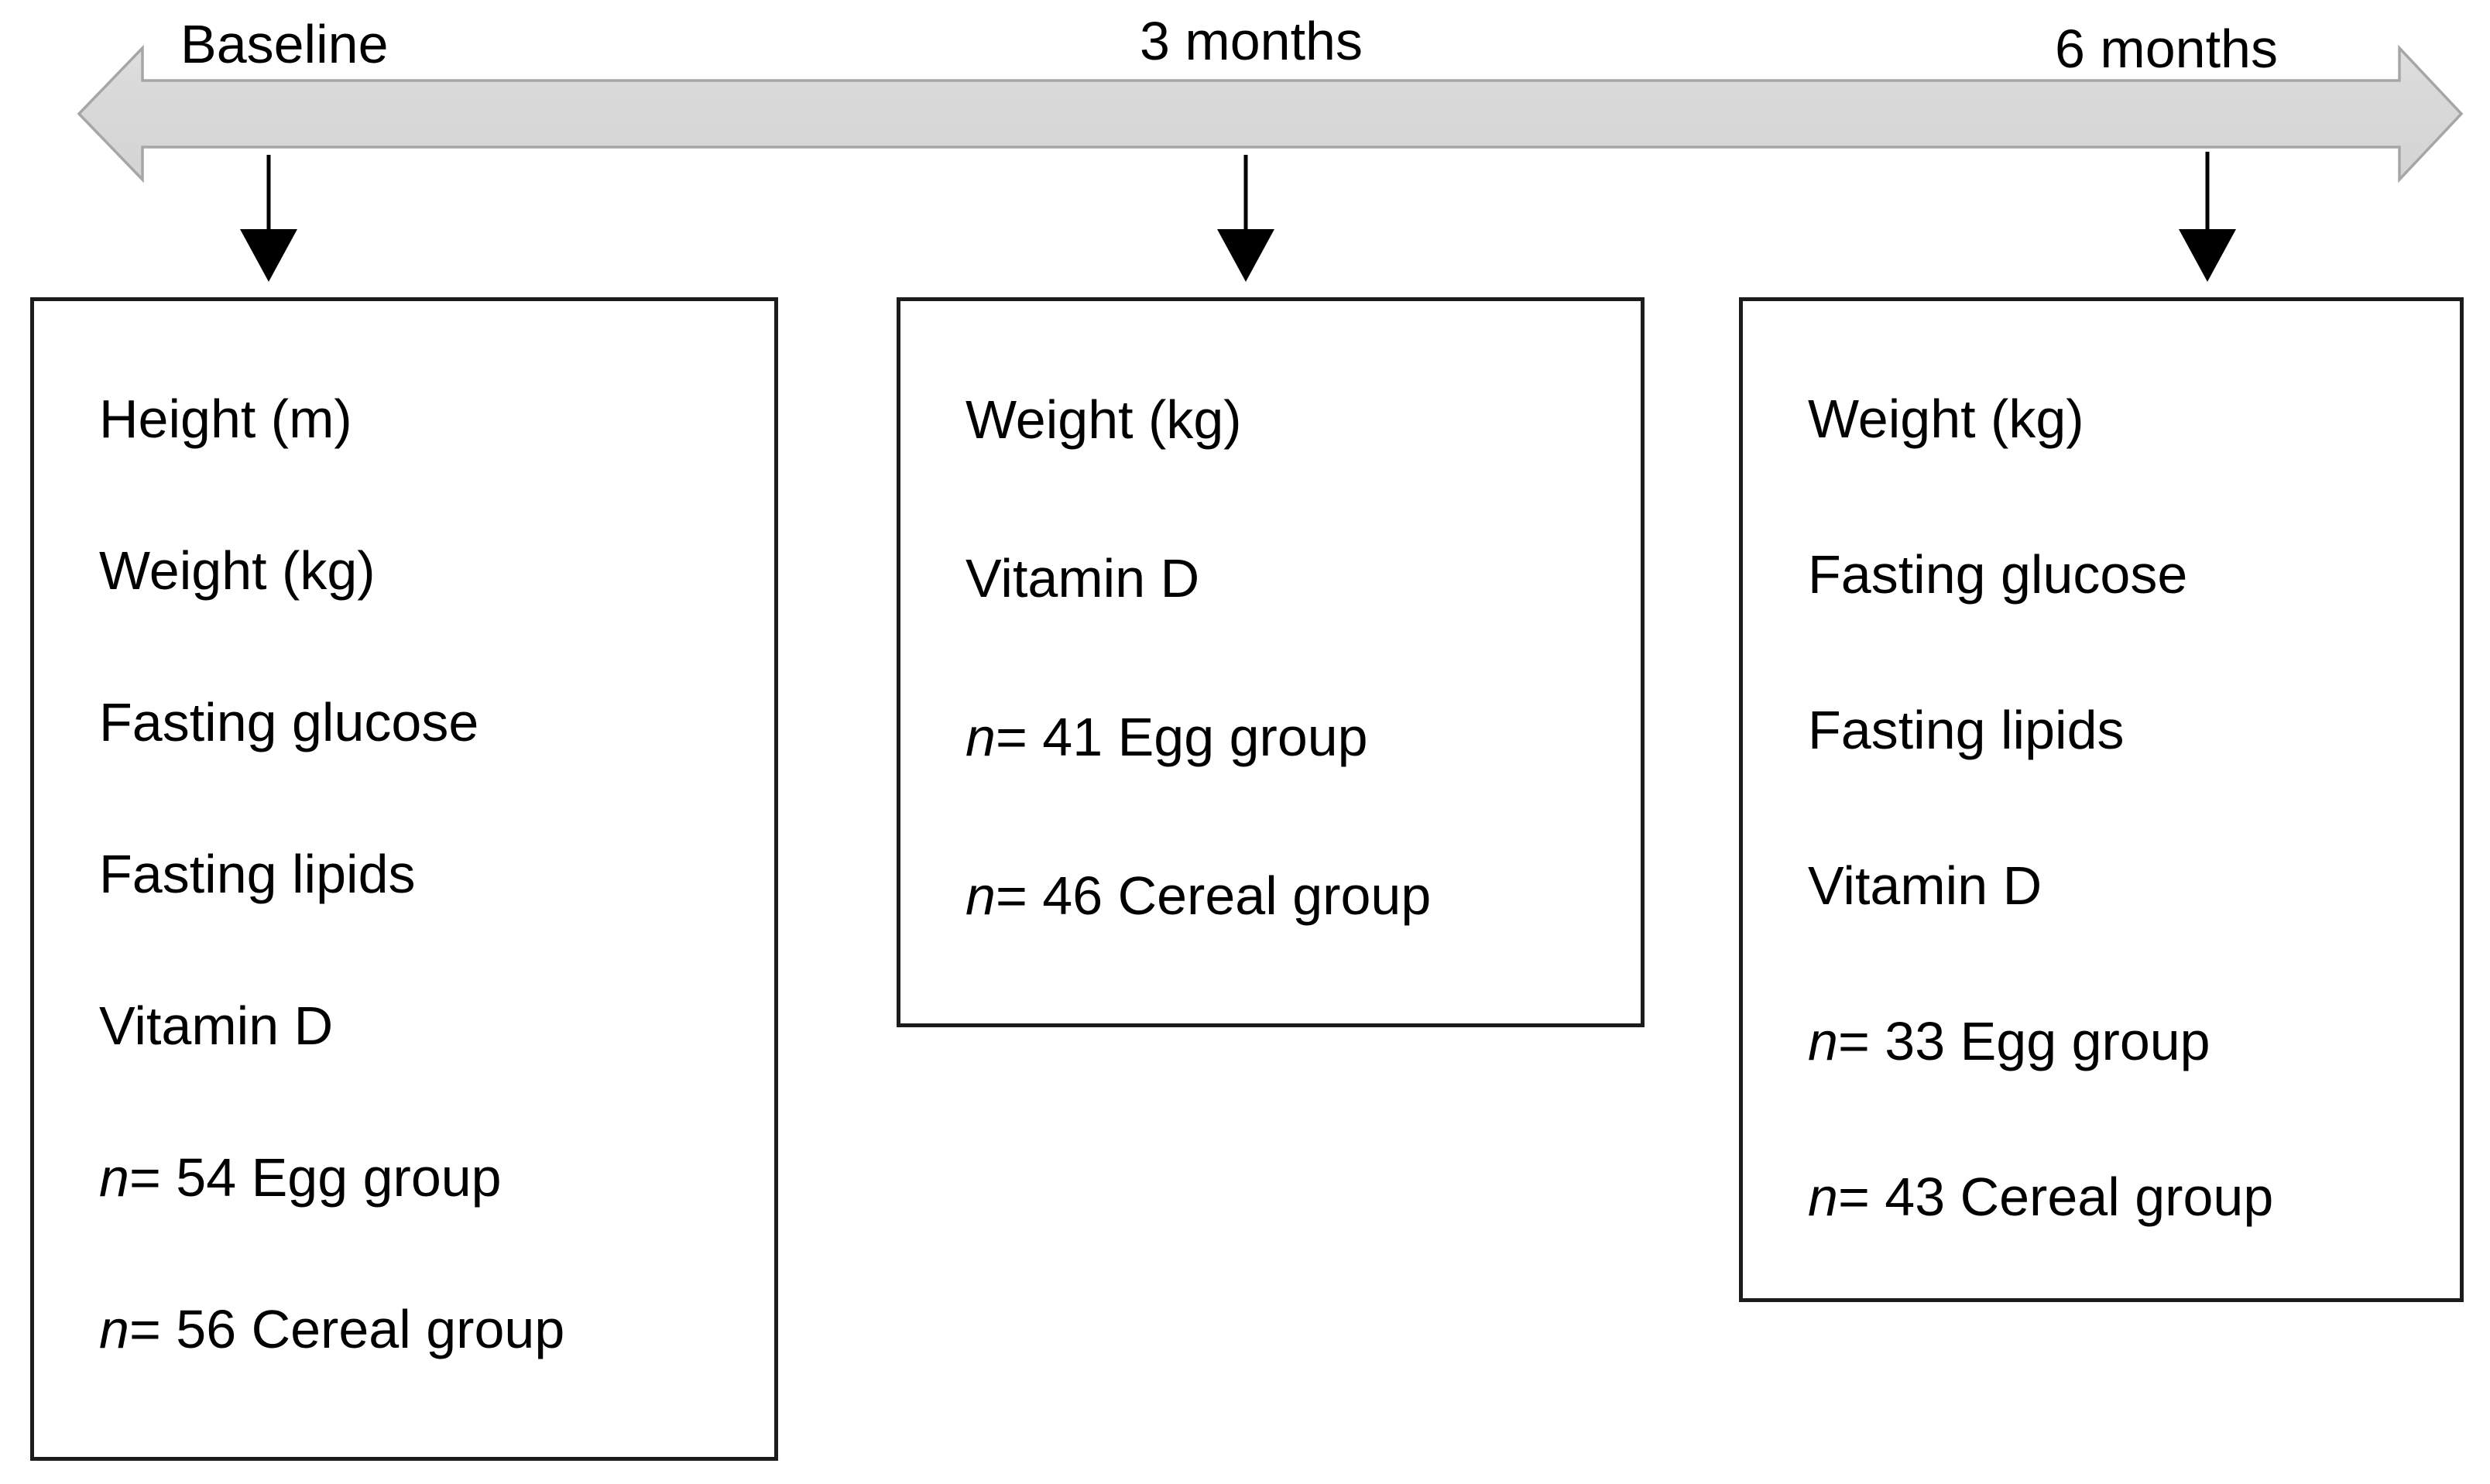 The height and width of the screenshot is (1484, 2490). Describe the element at coordinates (2009, 1040) in the screenshot. I see `box-line: n = 33 Egg group` at that location.